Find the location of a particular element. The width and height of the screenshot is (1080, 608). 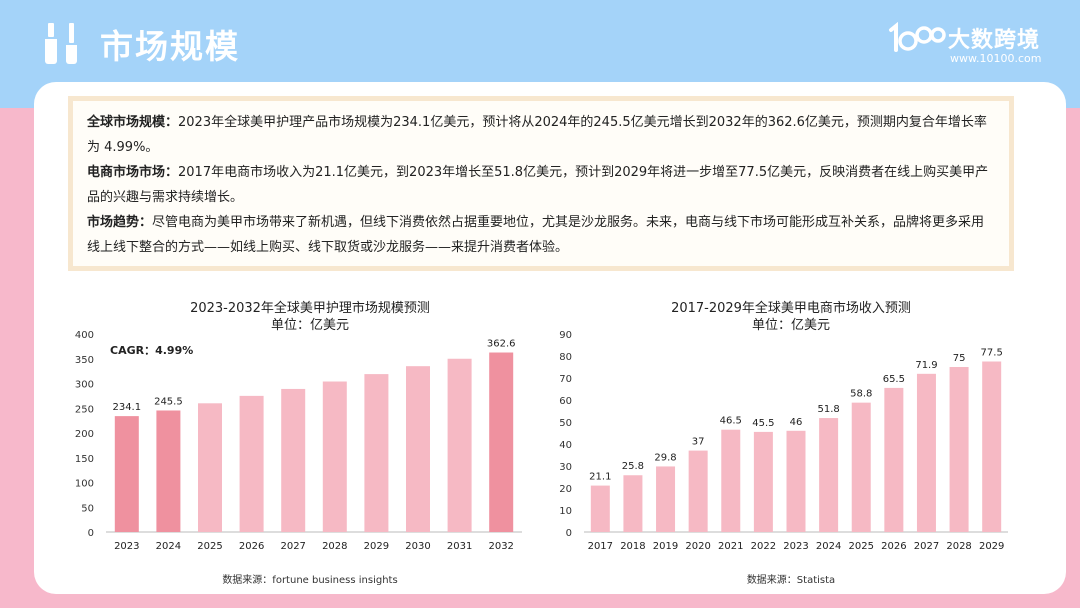

bar-value-label: 65.5 is located at coordinates (894, 379).